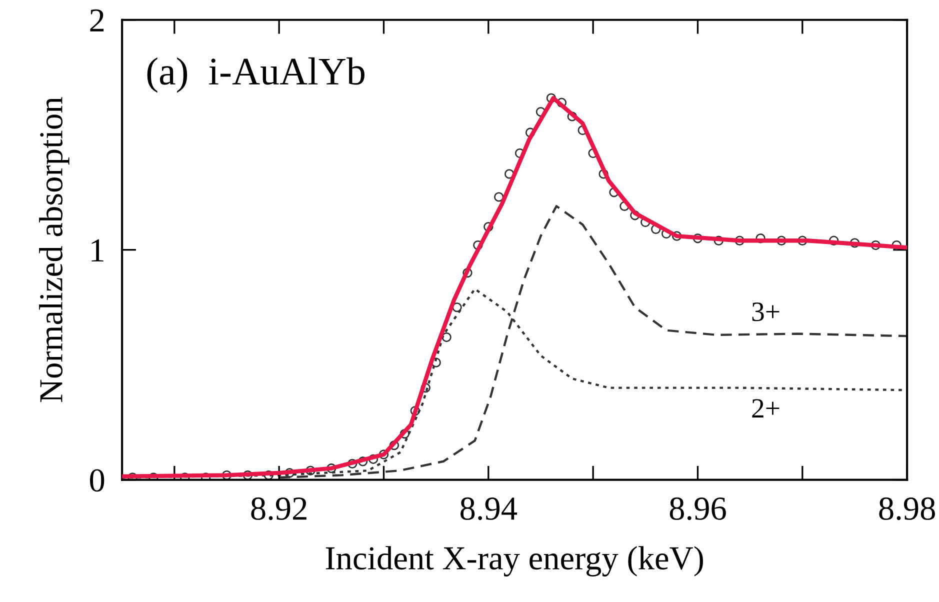 Image resolution: width=939 pixels, height=602 pixels. Describe the element at coordinates (698, 508) in the screenshot. I see `x-tick-label: 8.96` at that location.